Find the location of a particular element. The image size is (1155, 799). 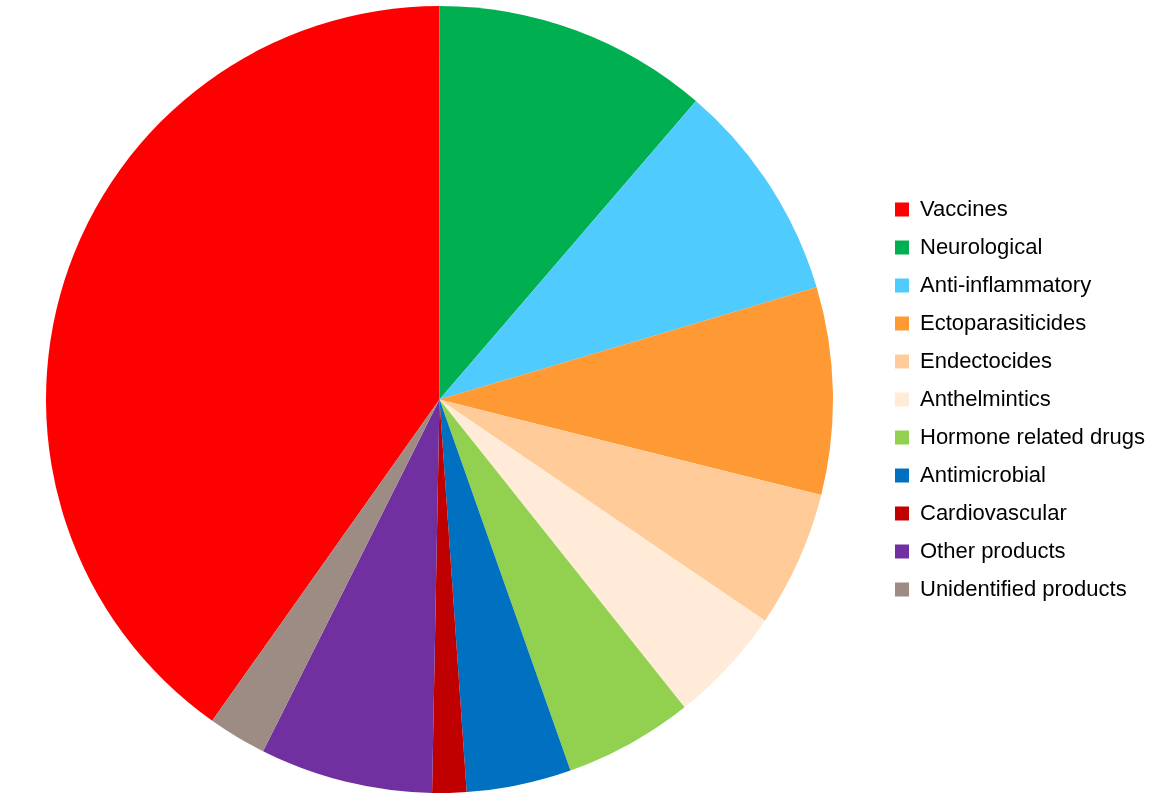

legend-label: Other products is located at coordinates (992, 550).